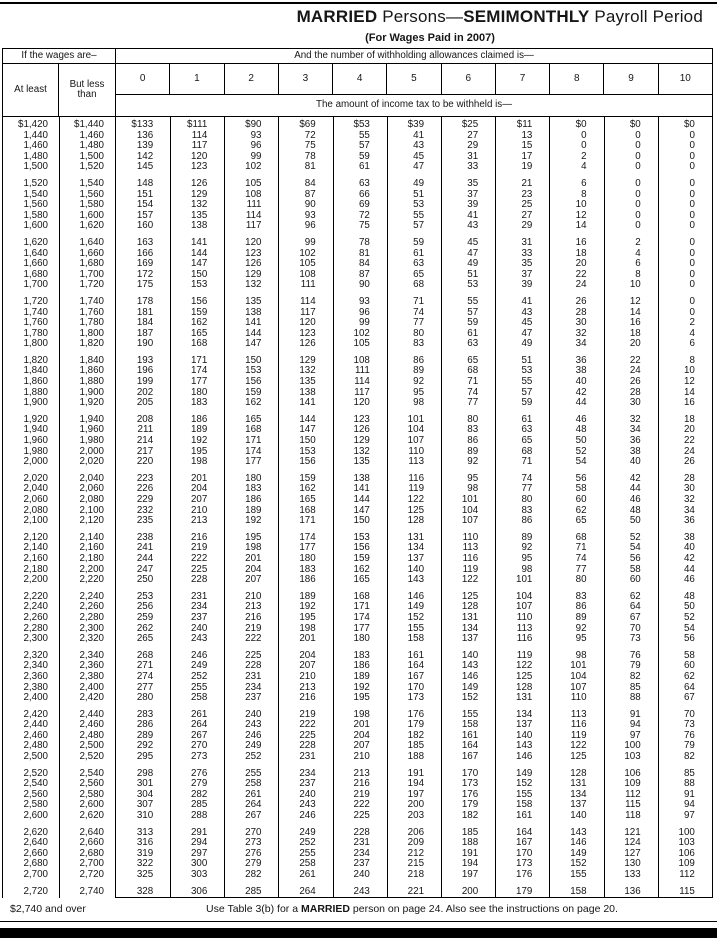 The width and height of the screenshot is (717, 938). What do you see at coordinates (199, 746) in the screenshot?
I see `cell: 270` at bounding box center [199, 746].